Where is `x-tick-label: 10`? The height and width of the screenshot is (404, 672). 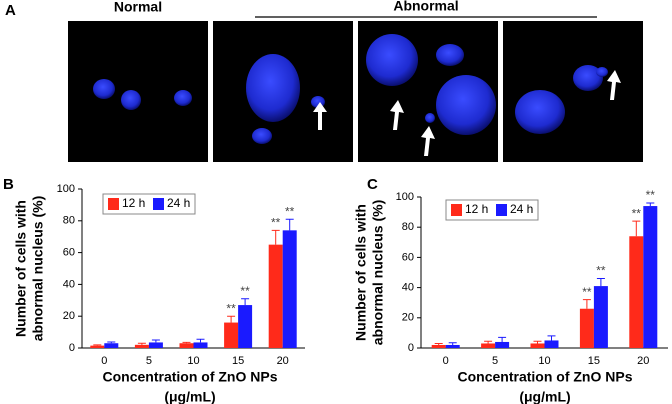 x-tick-label: 10 is located at coordinates (544, 361).